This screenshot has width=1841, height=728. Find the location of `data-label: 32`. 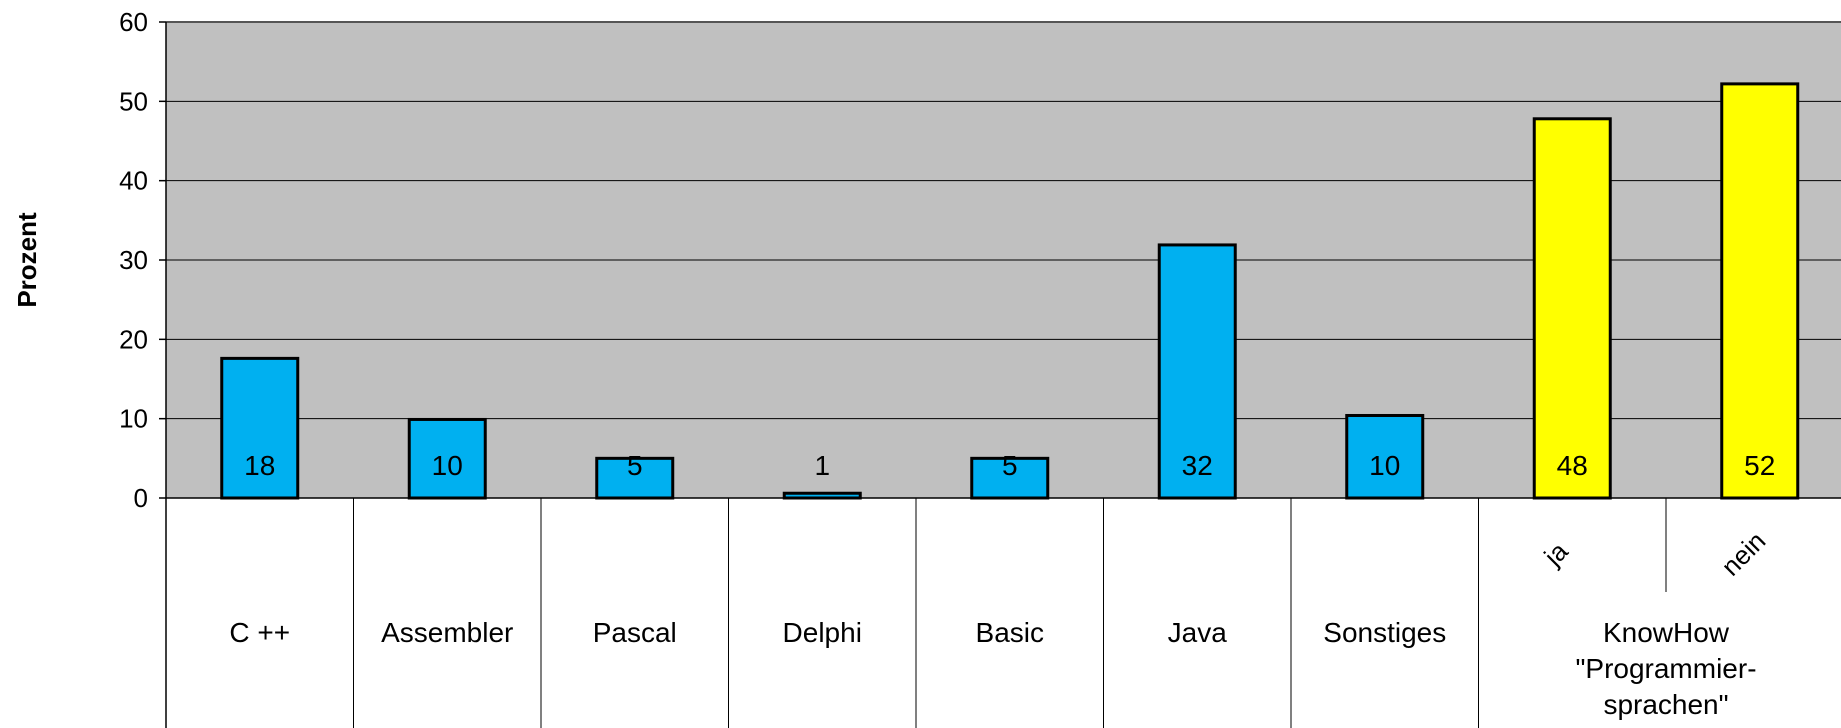

data-label: 32 is located at coordinates (1197, 465).